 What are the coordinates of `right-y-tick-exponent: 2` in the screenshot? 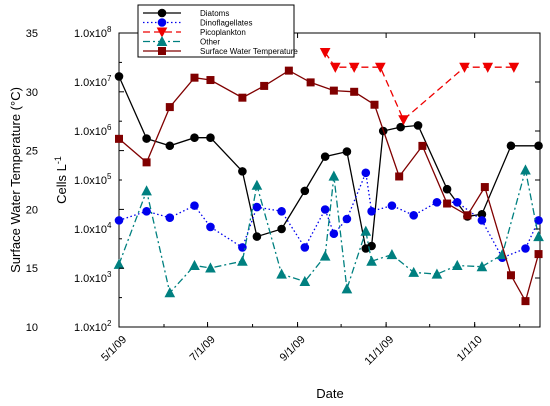 It's located at (109, 323).